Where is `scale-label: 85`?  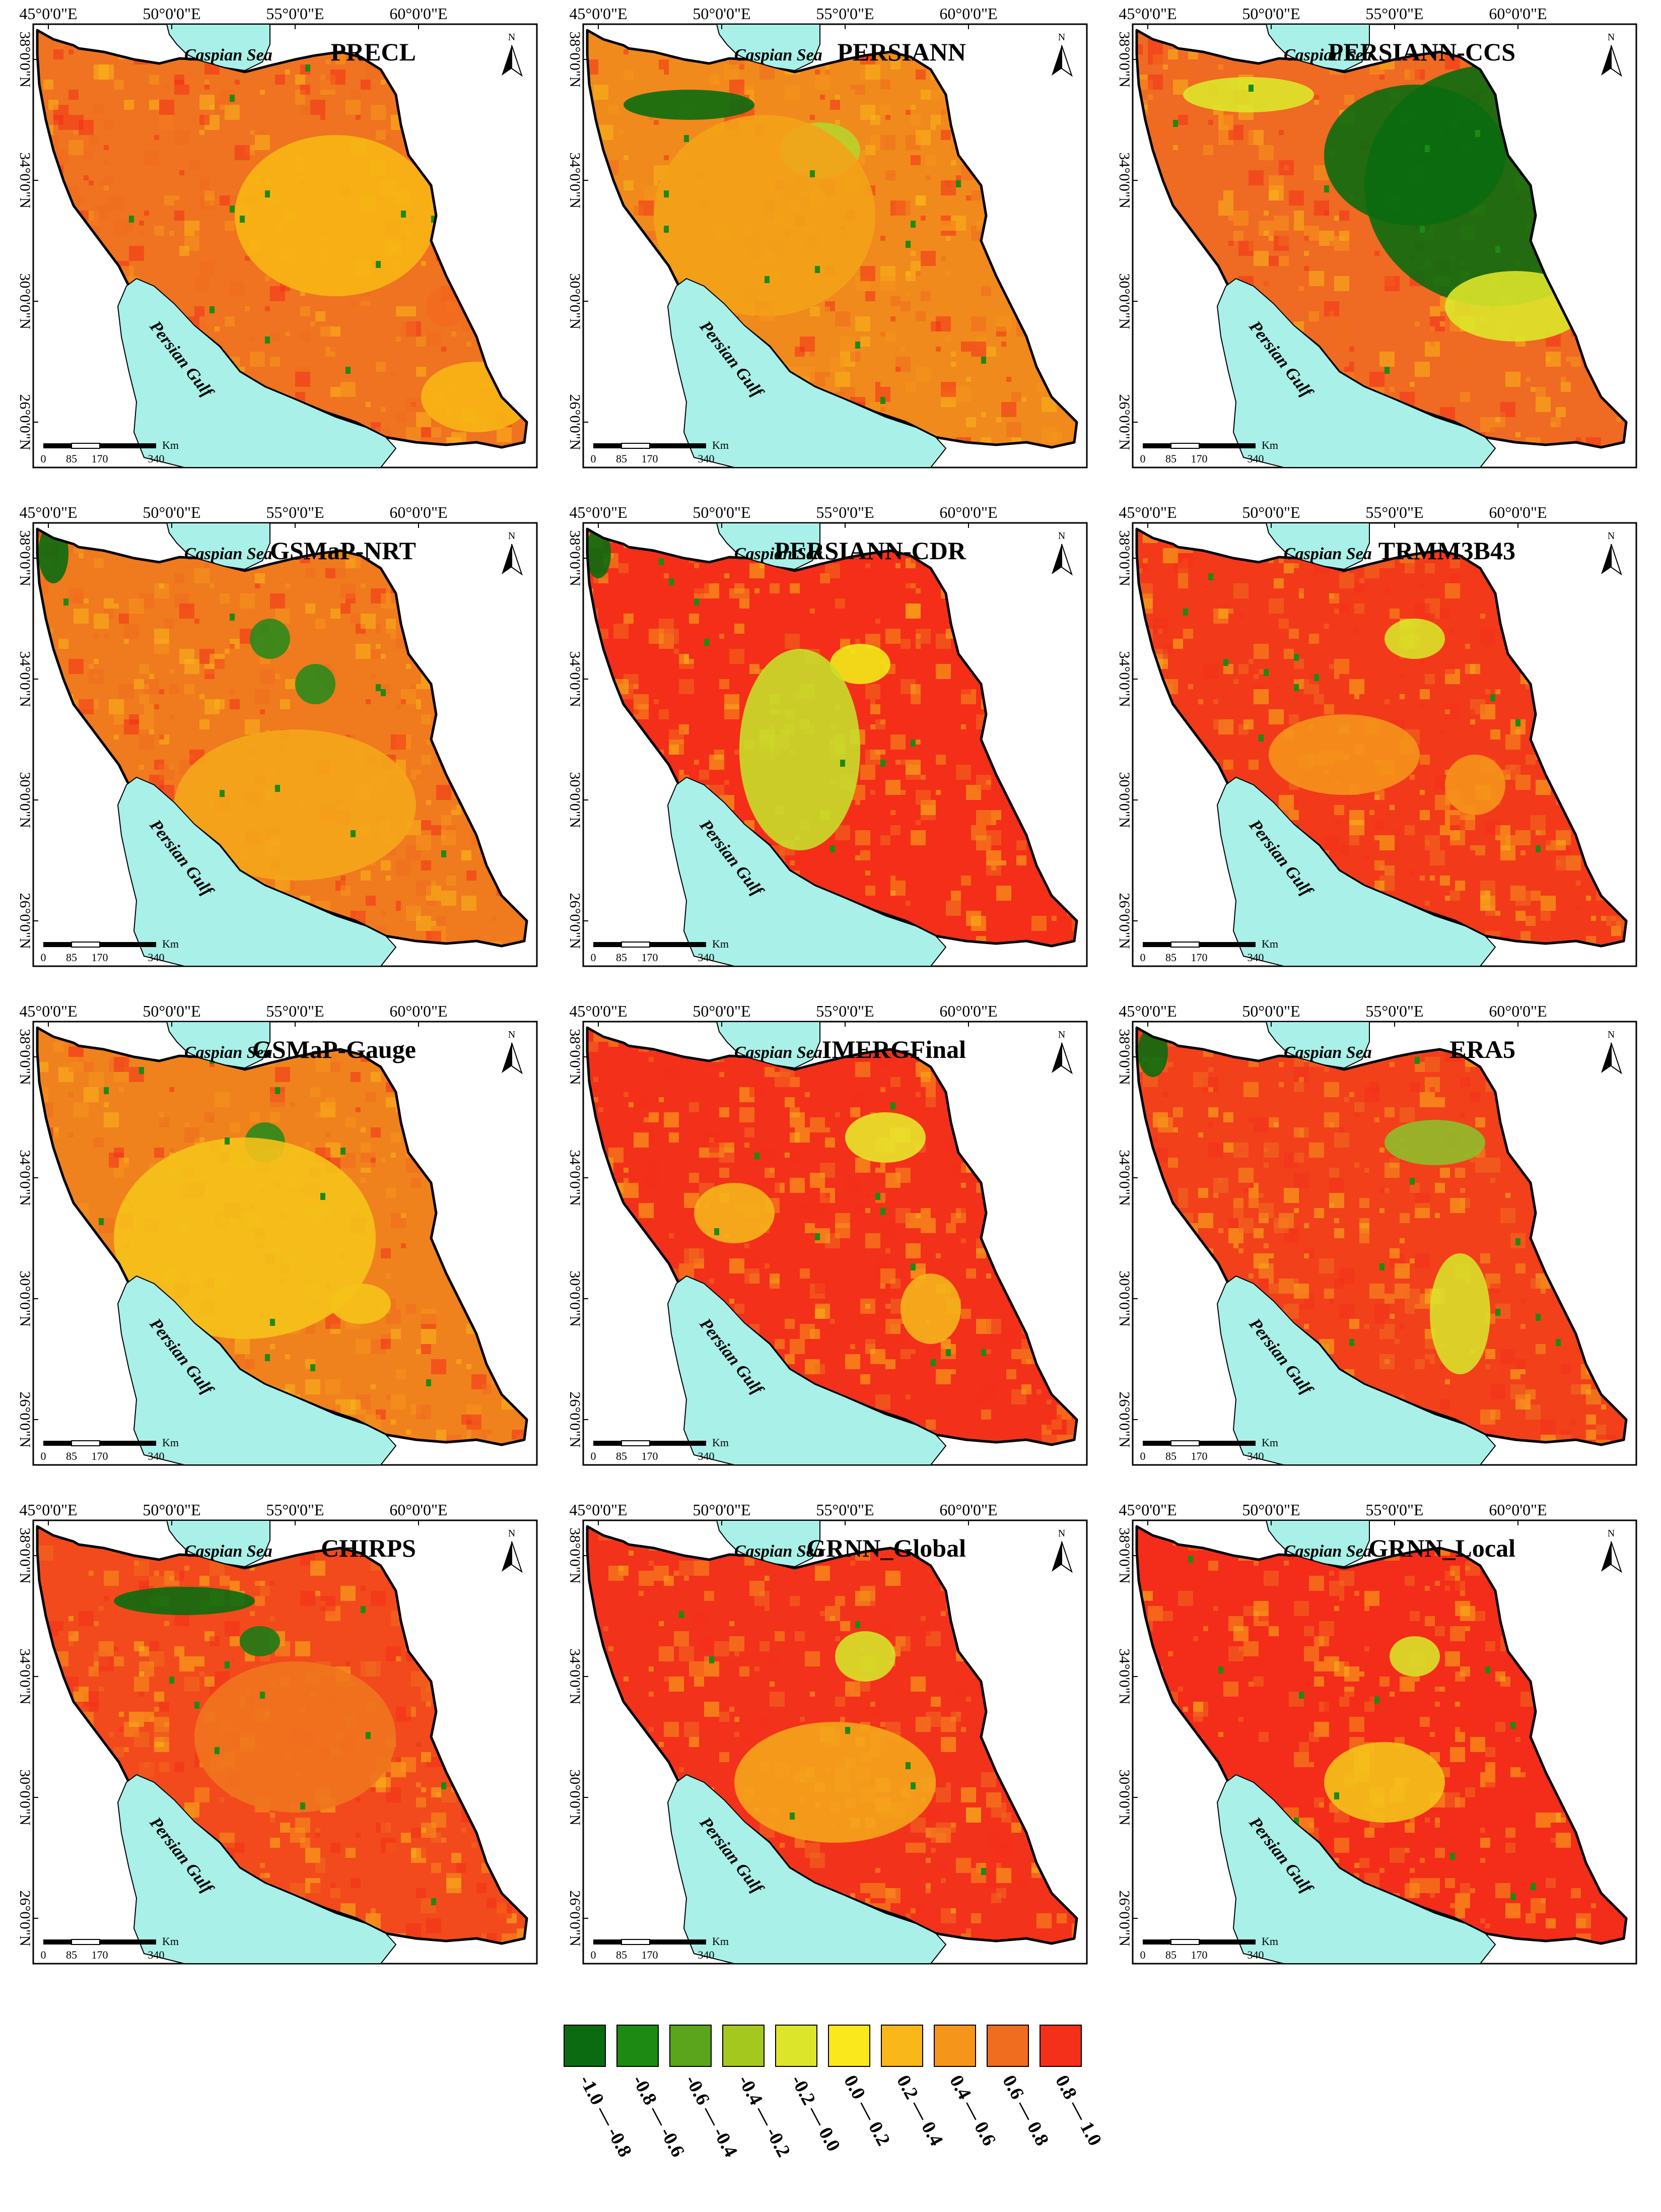
scale-label: 85 is located at coordinates (71, 957).